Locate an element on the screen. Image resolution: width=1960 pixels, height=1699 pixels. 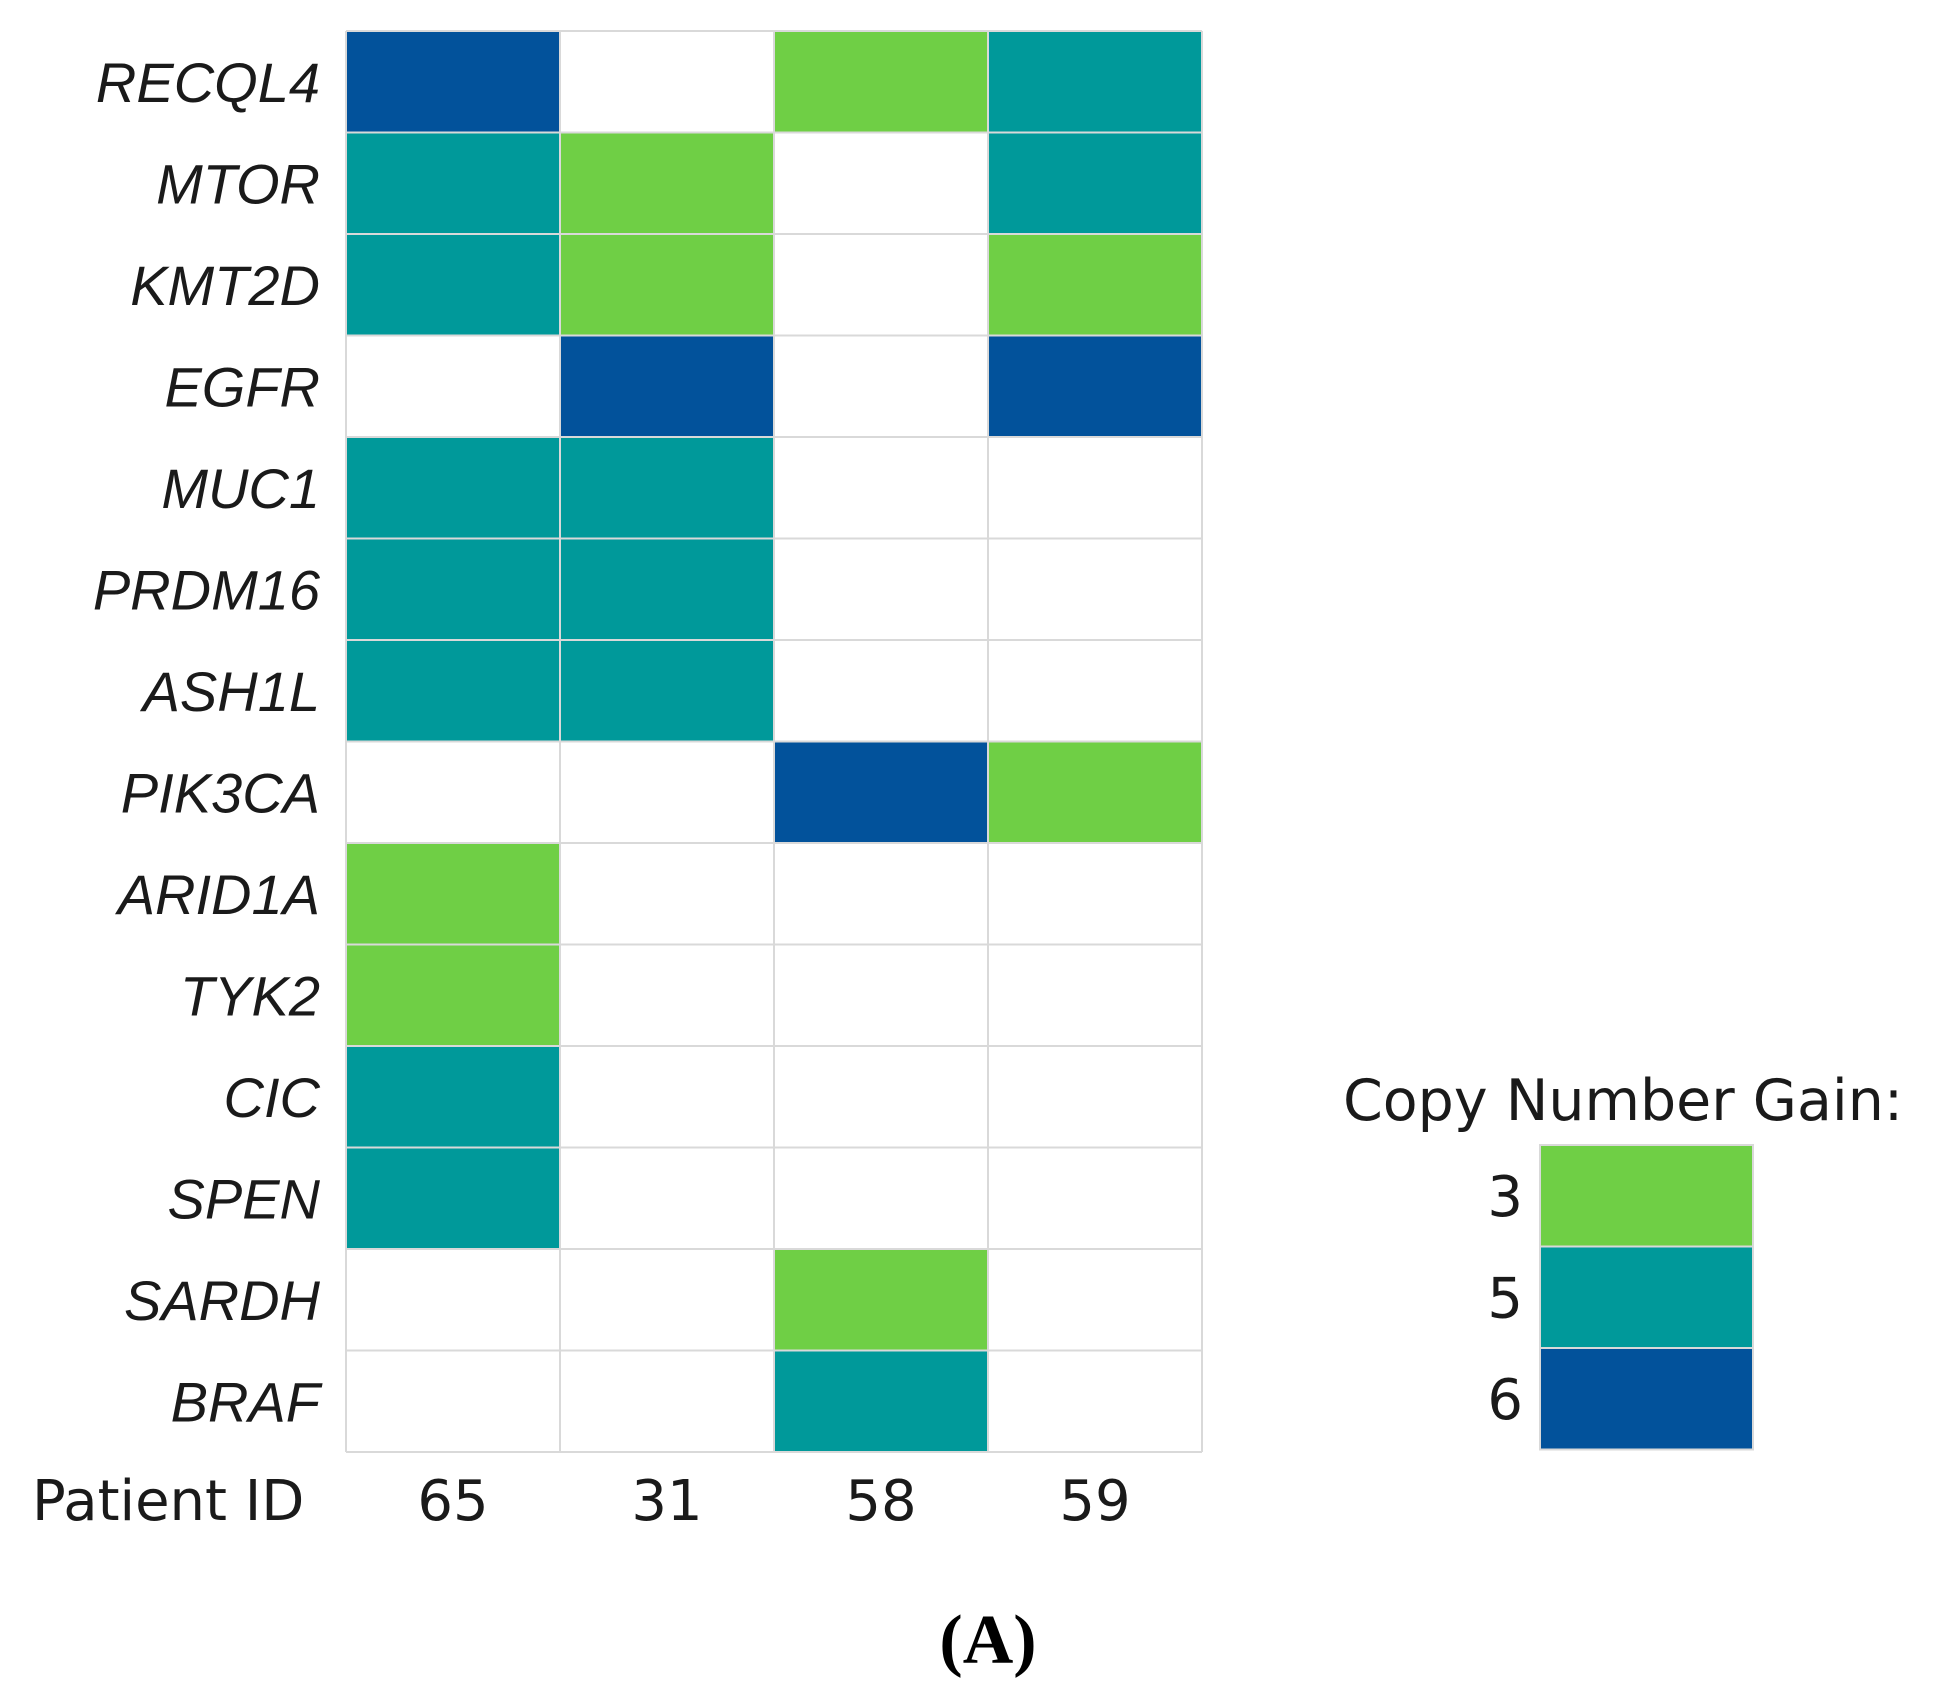
row-label-spen: SPEN is located at coordinates (244, 1198).